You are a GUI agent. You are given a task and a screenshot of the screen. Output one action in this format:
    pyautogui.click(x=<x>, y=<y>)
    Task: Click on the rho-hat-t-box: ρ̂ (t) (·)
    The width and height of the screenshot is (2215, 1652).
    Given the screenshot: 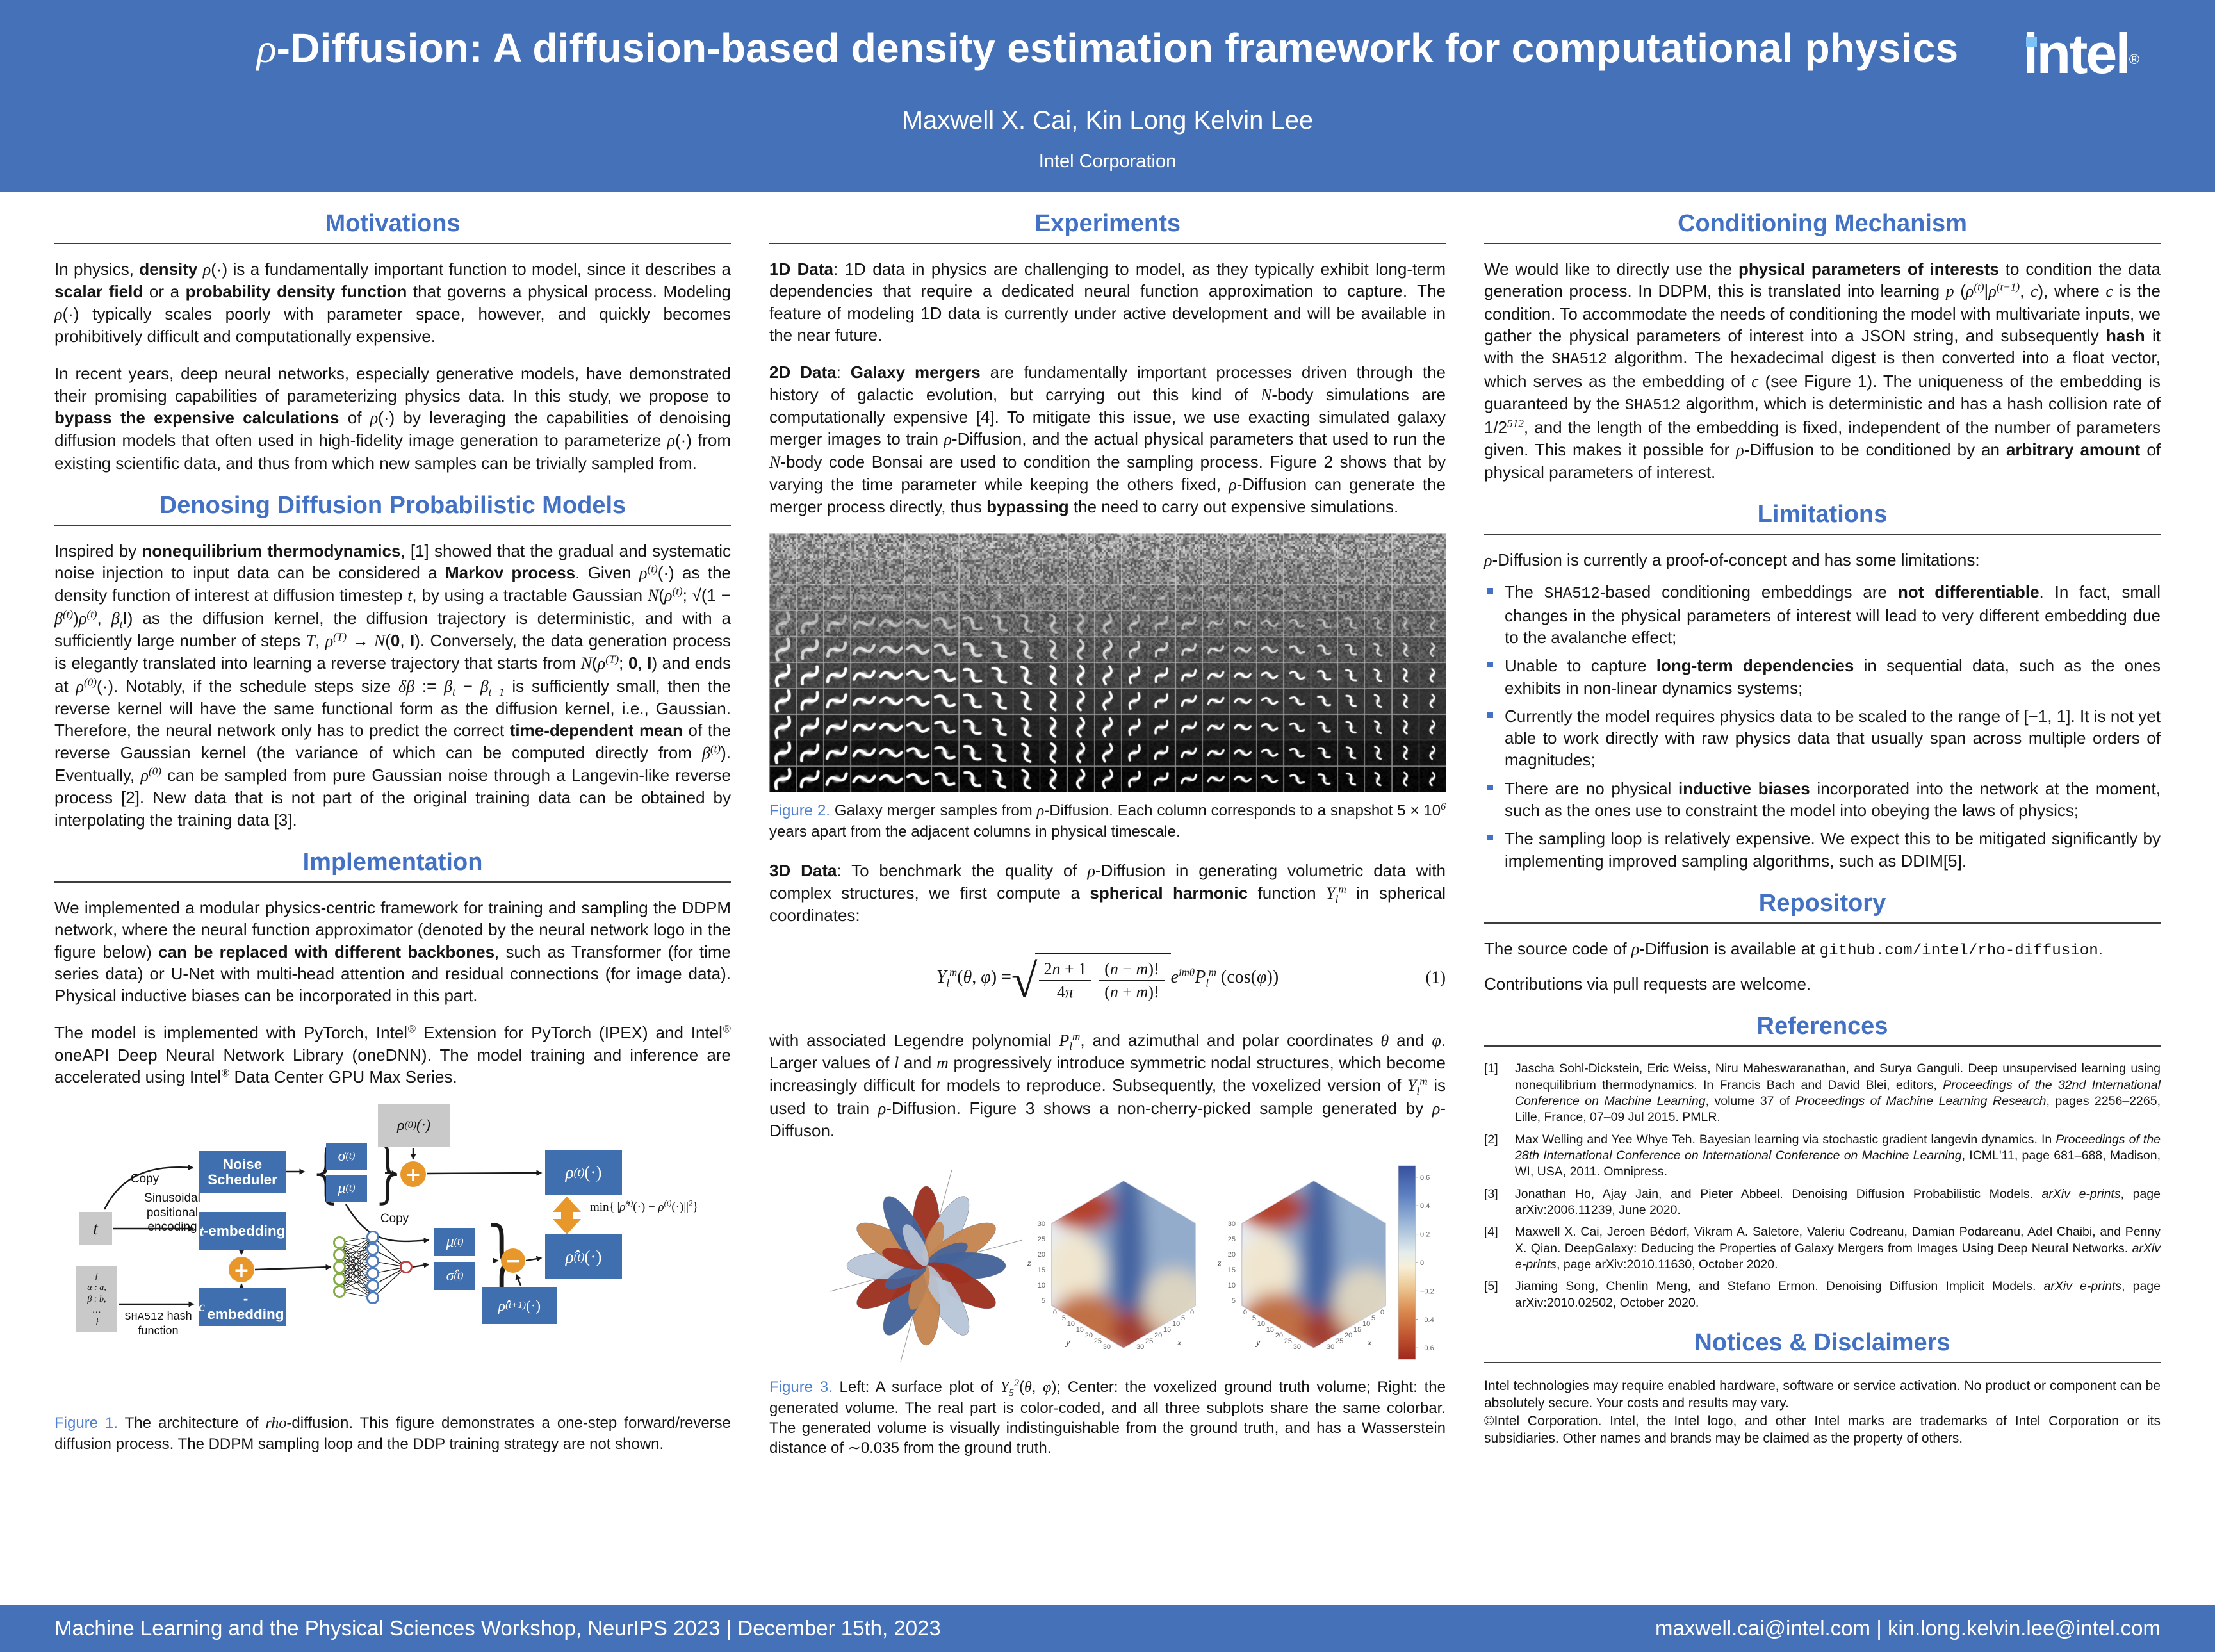 What is the action you would take?
    pyautogui.click(x=583, y=1257)
    